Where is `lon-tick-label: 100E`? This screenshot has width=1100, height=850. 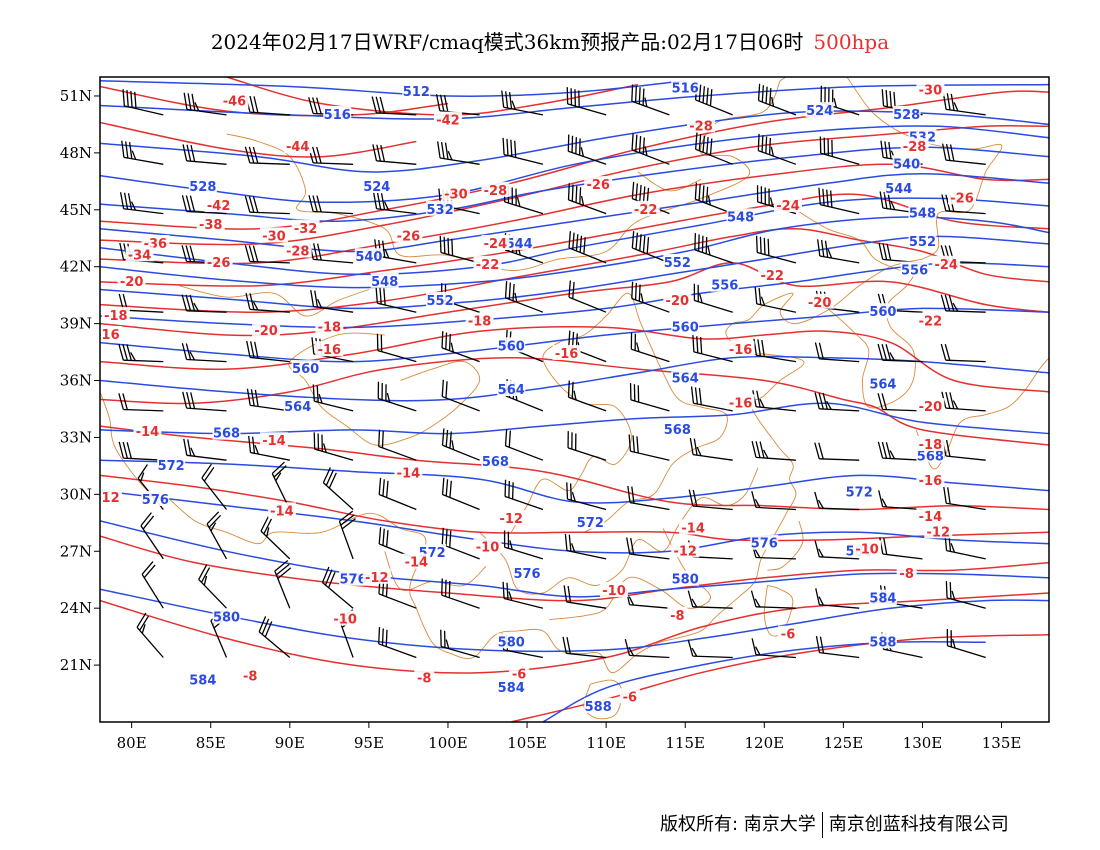
lon-tick-label: 100E is located at coordinates (448, 743).